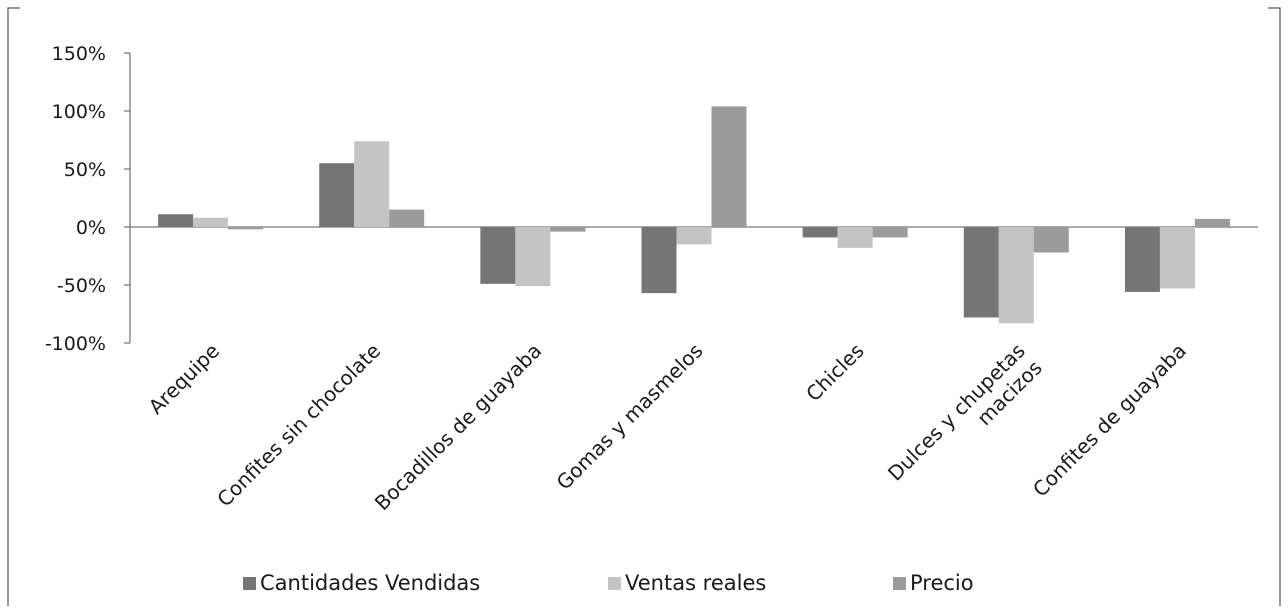  What do you see at coordinates (13, 306) in the screenshot?
I see `frame-left-edge` at bounding box center [13, 306].